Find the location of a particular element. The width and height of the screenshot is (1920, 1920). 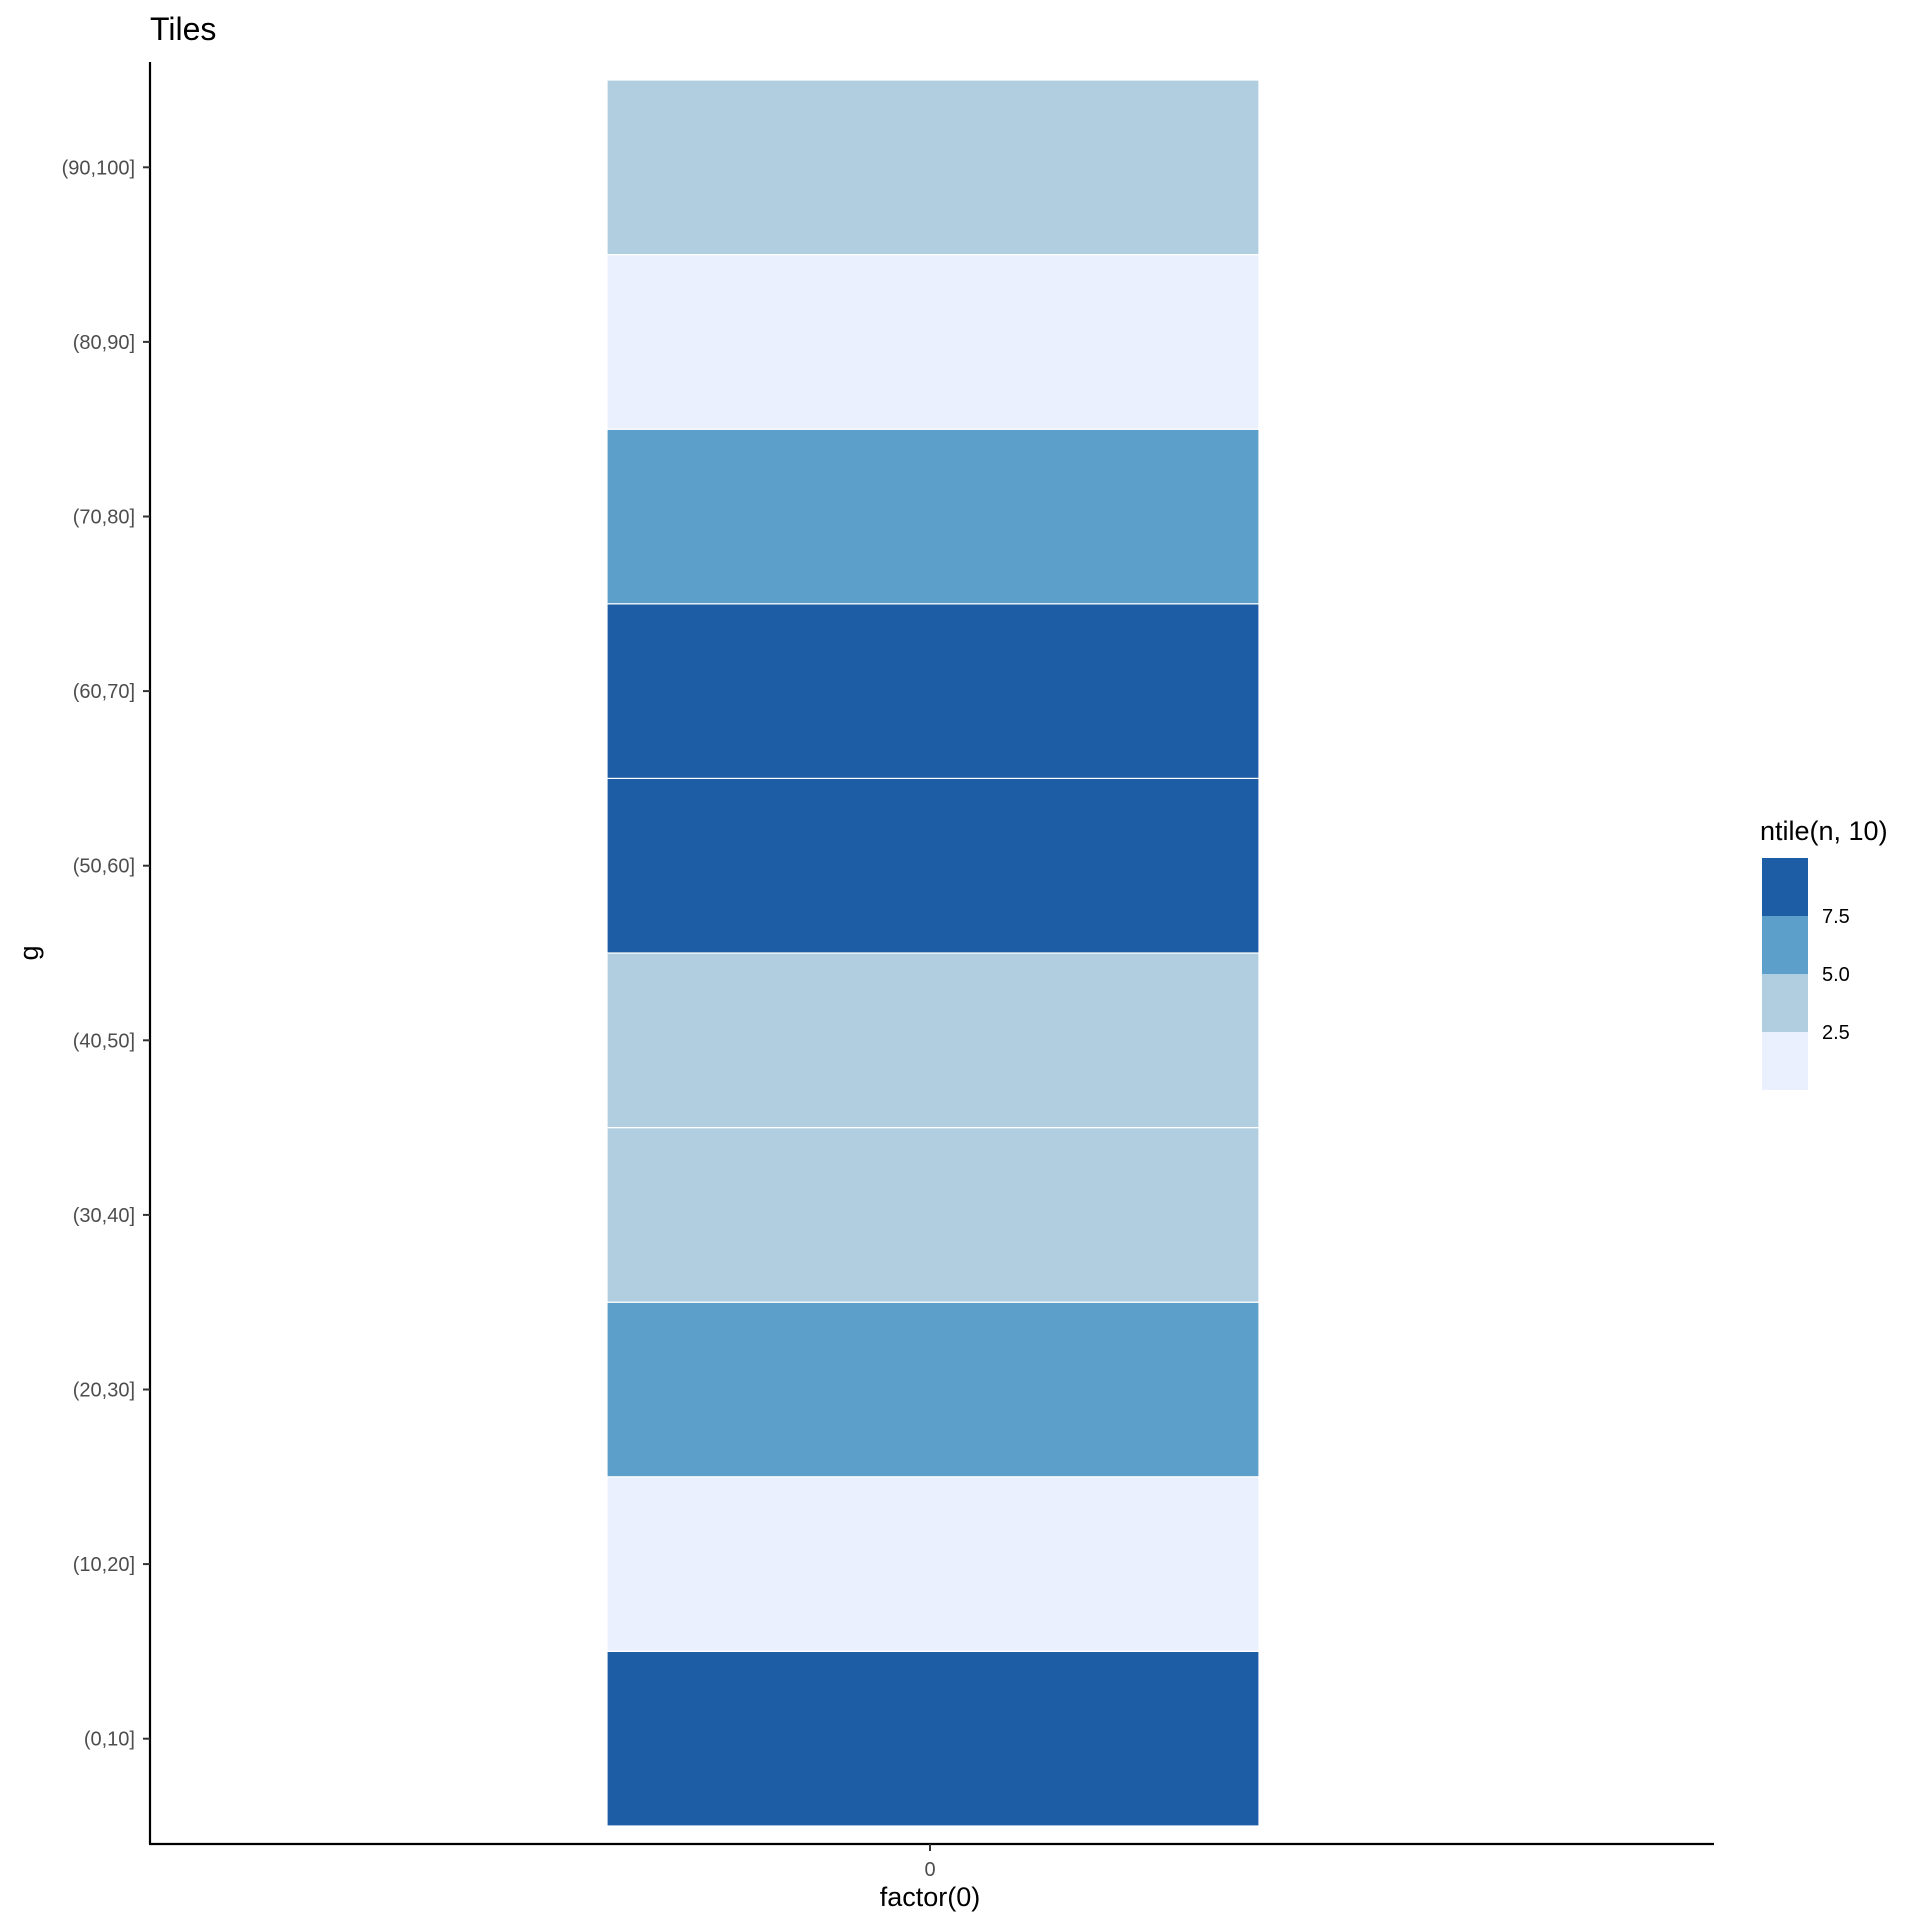

x-axis-ticks: 0 is located at coordinates (930, 1862).